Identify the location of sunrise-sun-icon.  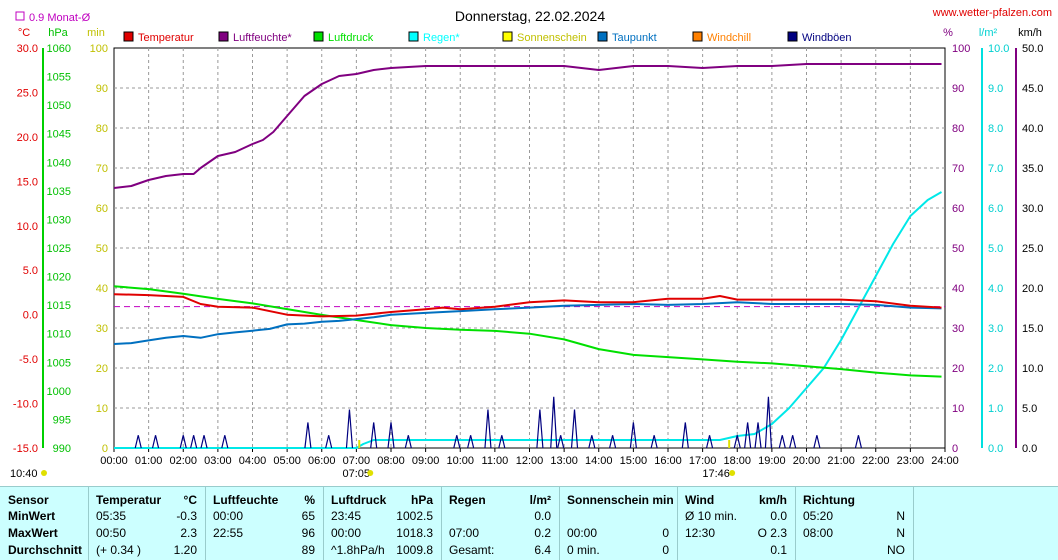
(370, 473).